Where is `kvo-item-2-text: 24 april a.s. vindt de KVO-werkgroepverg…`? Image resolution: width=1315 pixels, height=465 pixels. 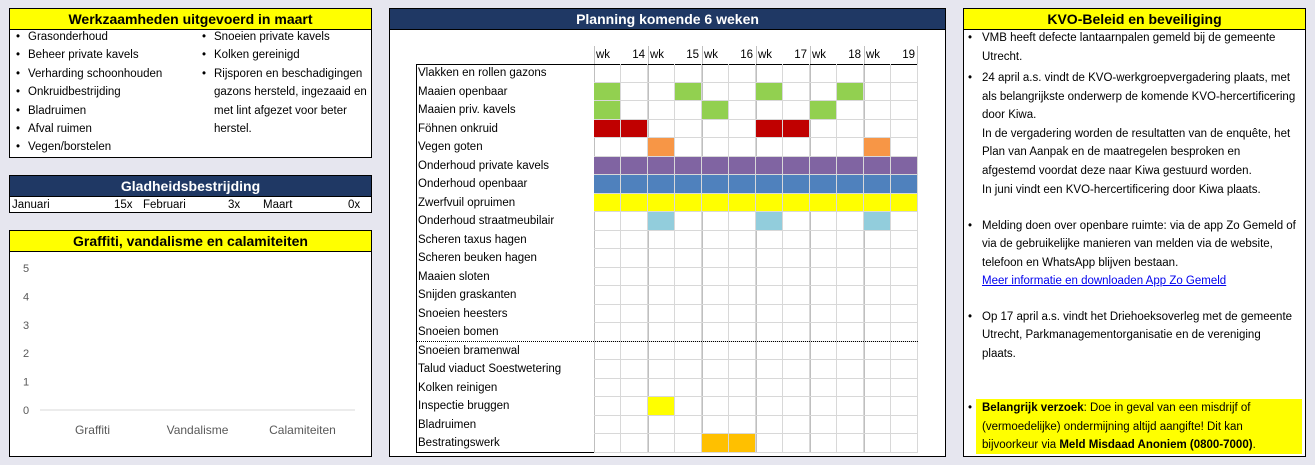 kvo-item-2-text: 24 april a.s. vindt de KVO-werkgroepverg… is located at coordinates (1139, 96).